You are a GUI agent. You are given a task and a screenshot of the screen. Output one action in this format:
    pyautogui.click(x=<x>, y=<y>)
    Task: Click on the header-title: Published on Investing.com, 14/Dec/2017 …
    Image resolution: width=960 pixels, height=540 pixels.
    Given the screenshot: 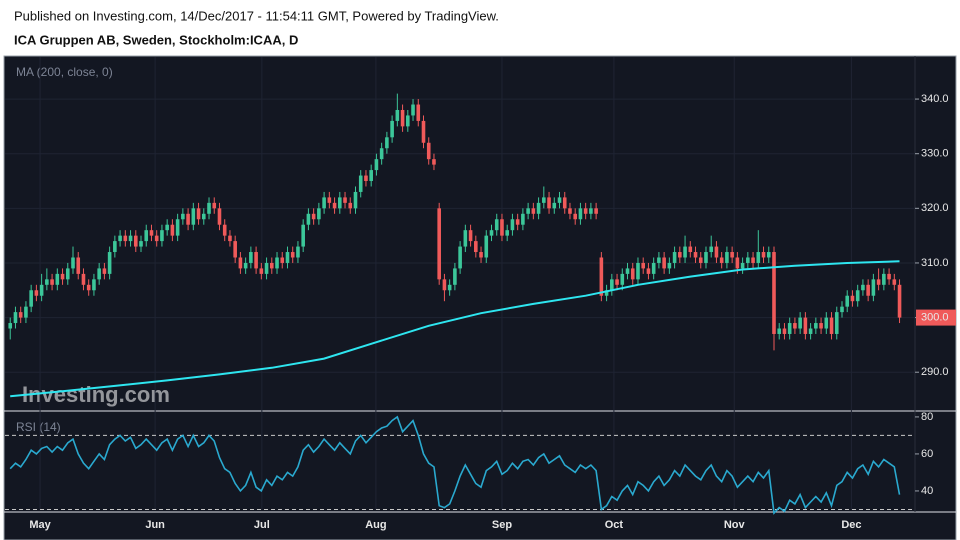 What is the action you would take?
    pyautogui.click(x=256, y=15)
    